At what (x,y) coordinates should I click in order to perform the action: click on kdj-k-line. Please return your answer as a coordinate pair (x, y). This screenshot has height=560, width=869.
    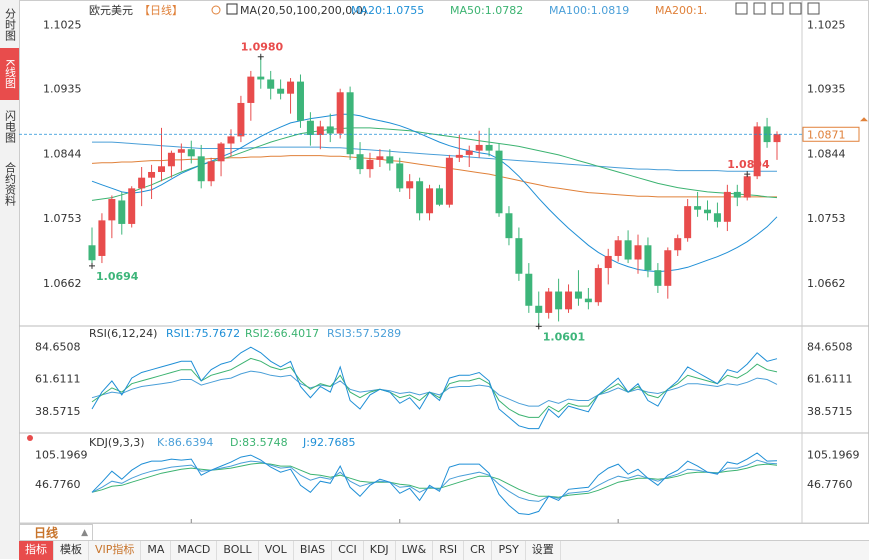
    Looking at the image, I should click on (434, 480).